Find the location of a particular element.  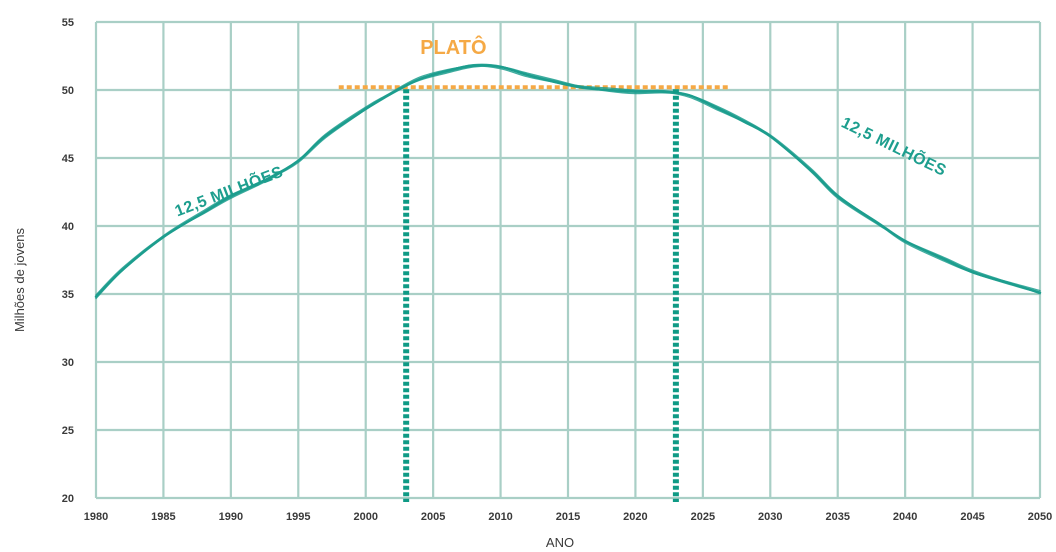

x-tick-label: 2040 is located at coordinates (905, 517).